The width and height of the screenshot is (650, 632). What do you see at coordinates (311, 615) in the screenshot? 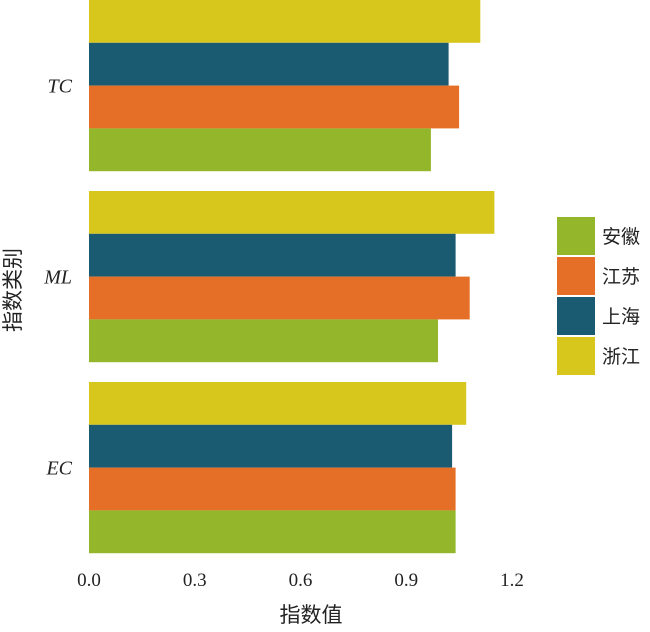
I see `x-axis-title: 指数值` at bounding box center [311, 615].